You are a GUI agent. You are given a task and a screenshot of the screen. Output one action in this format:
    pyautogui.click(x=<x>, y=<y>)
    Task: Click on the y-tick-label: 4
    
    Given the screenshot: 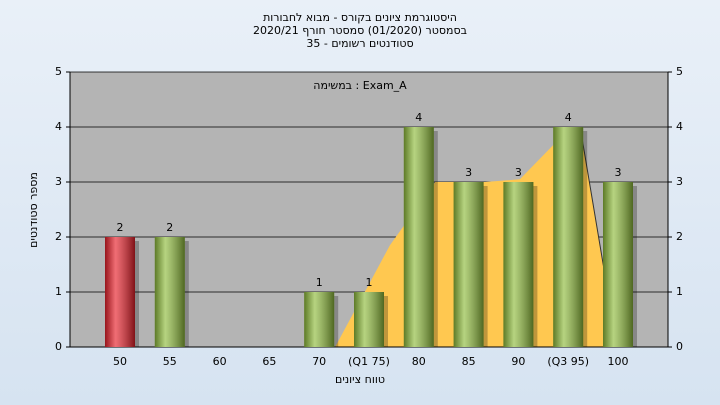 What is the action you would take?
    pyautogui.click(x=58, y=126)
    